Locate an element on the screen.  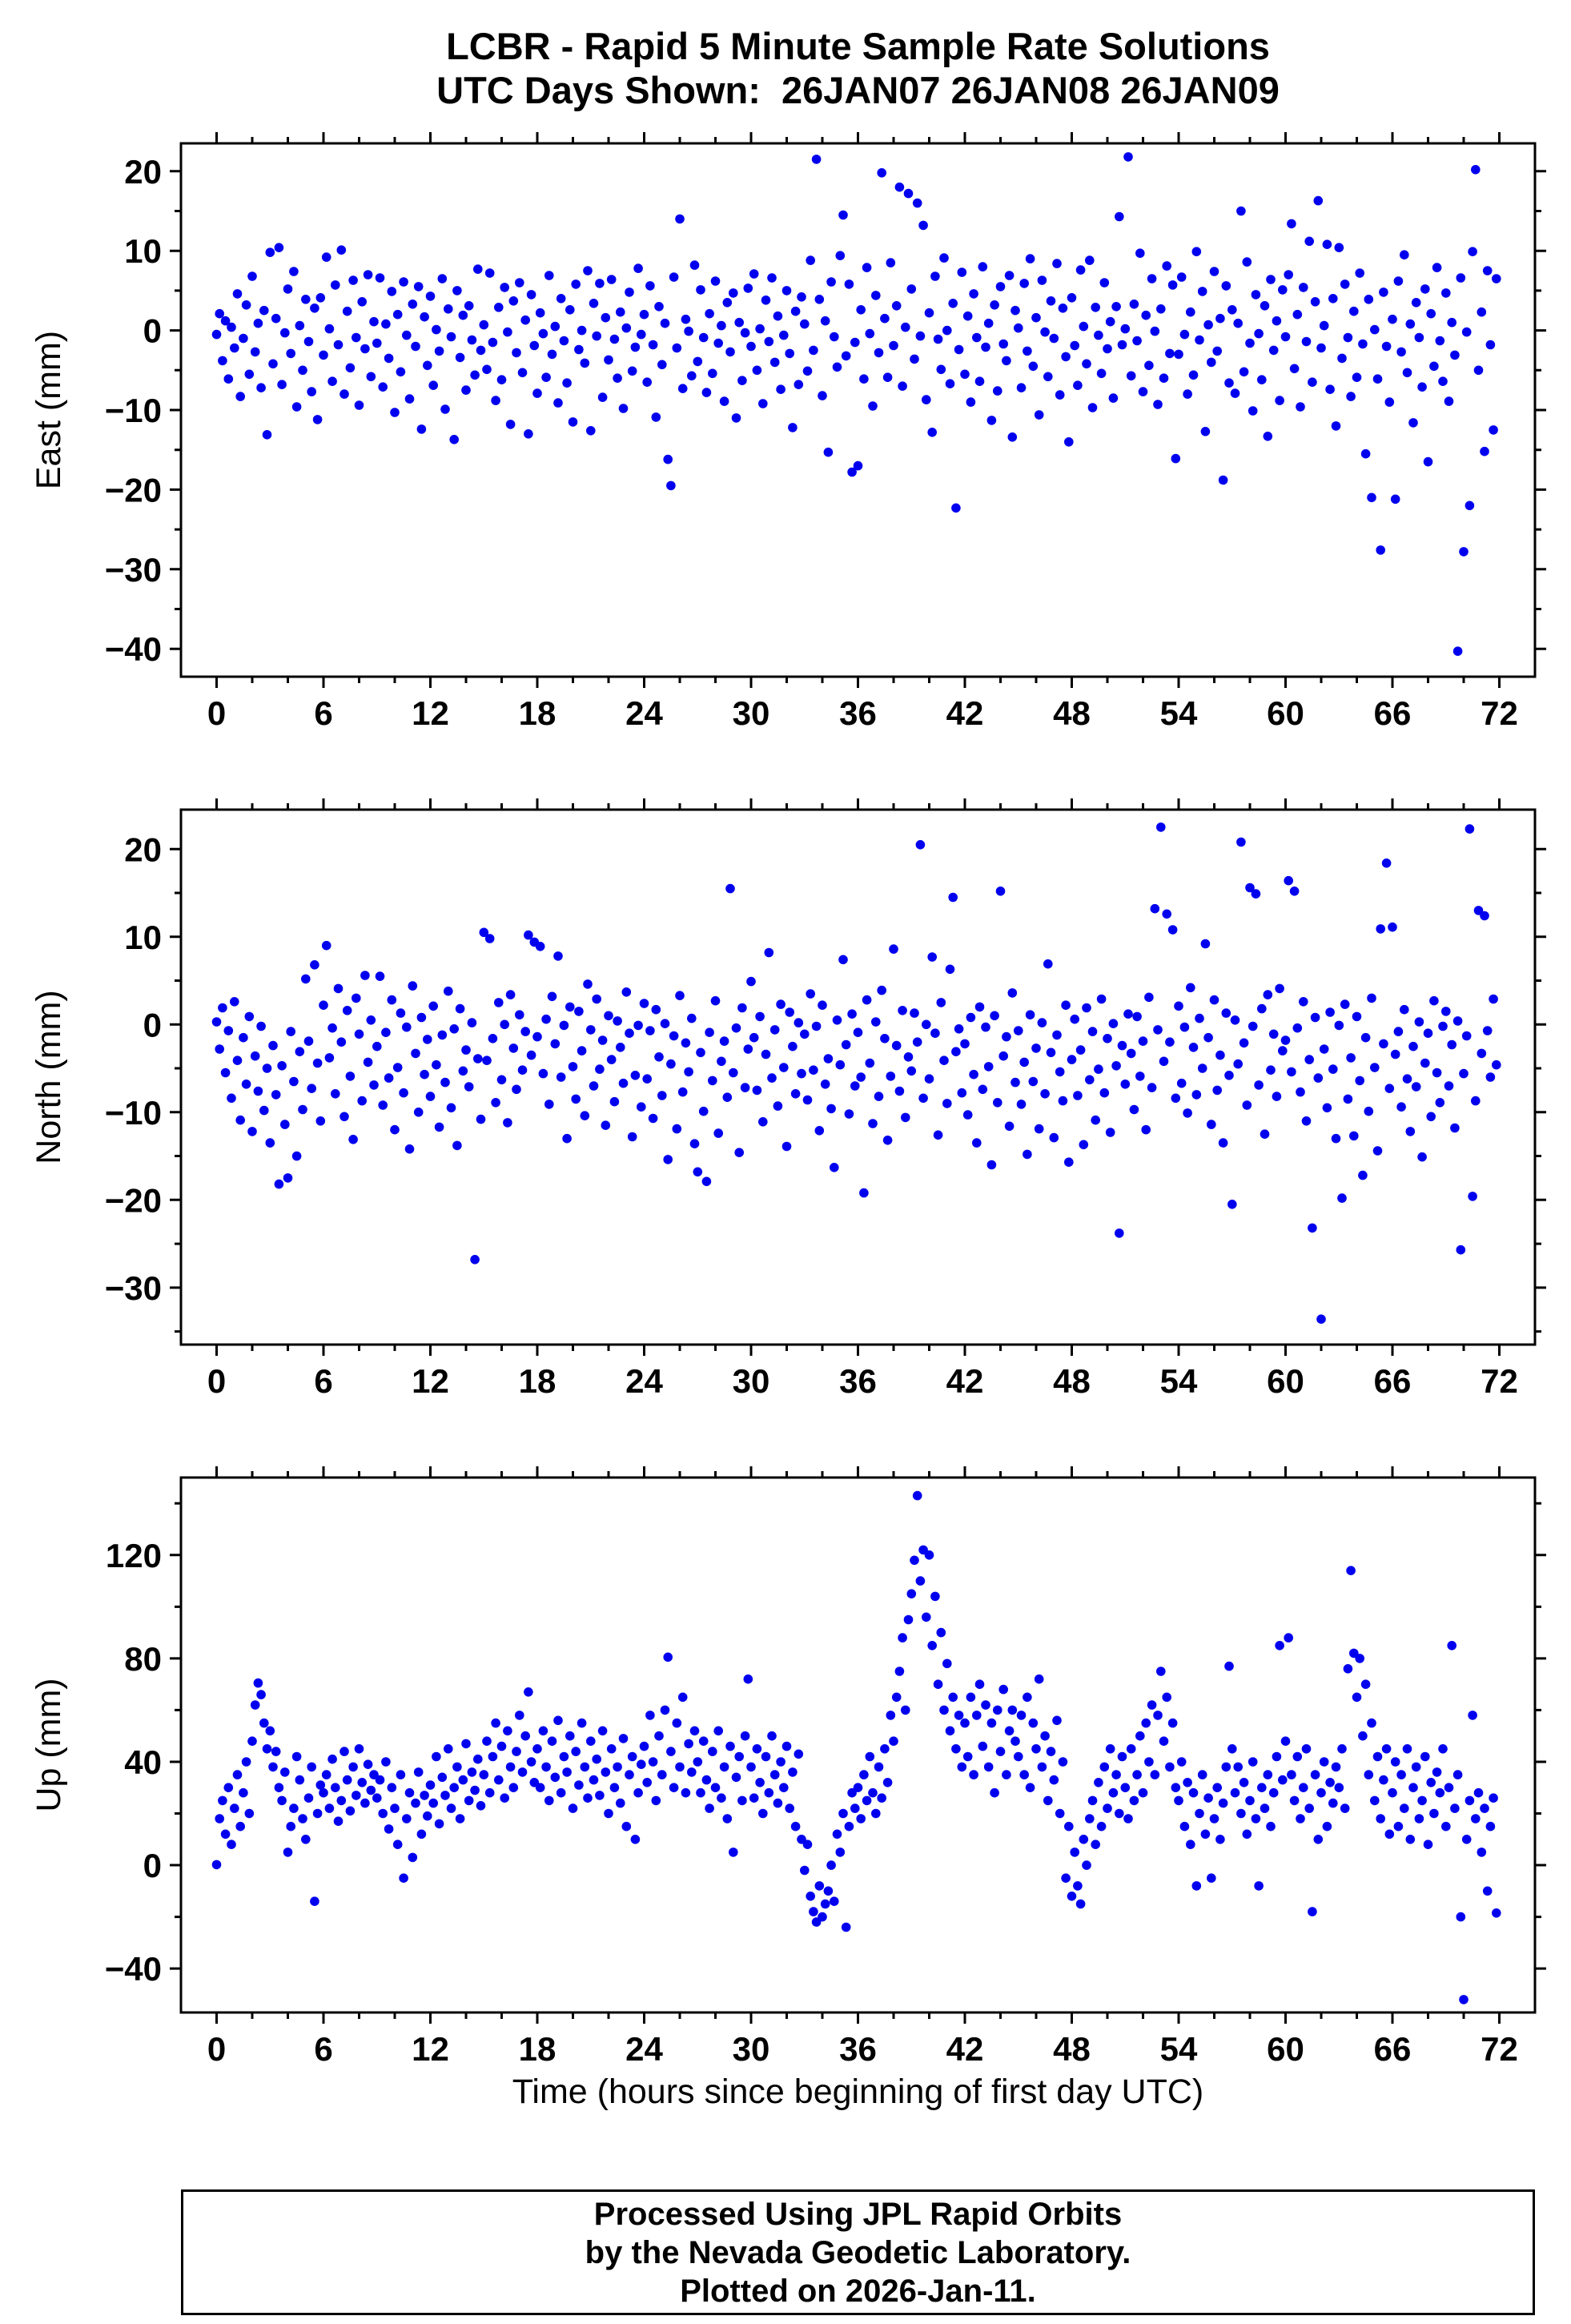
svg-text: 80 is located at coordinates (143, 1659).